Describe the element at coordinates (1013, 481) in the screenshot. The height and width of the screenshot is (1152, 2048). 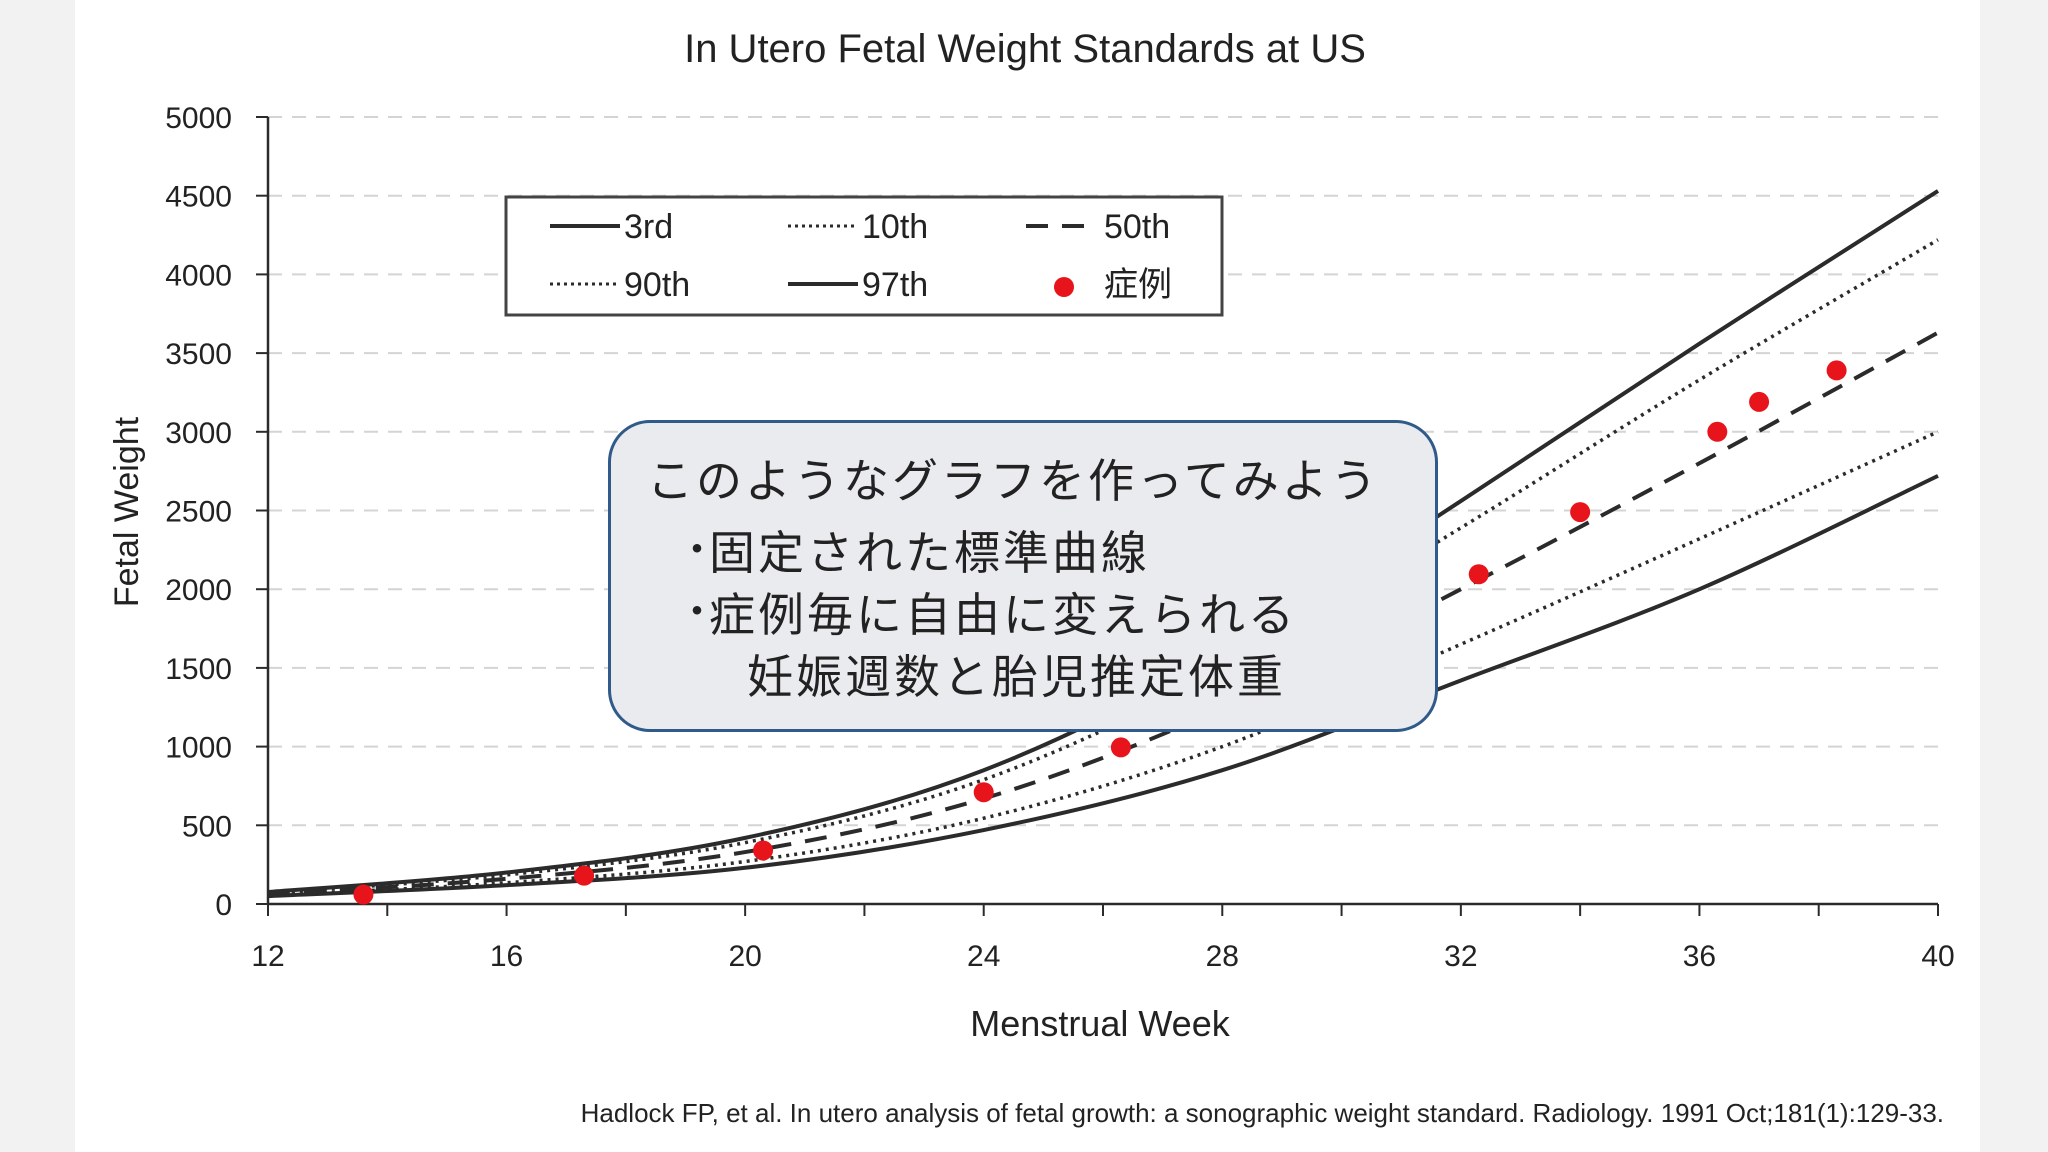
I see `callout-headline: このようなグラフを作ってみよう` at that location.